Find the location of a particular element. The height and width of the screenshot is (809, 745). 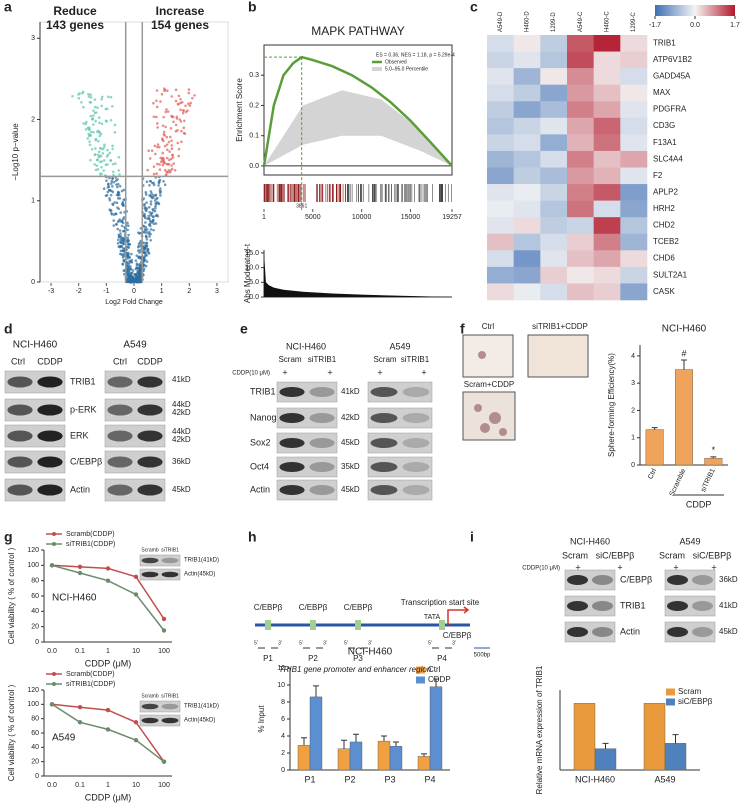

x-tick-label: 10 is located at coordinates (136, 785).